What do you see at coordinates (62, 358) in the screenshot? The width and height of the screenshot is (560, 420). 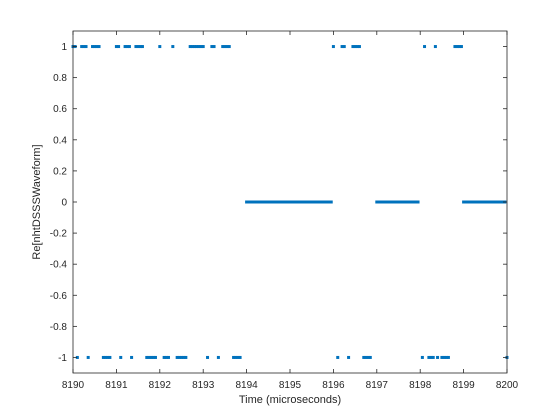 I see `y-tick-label: -1` at bounding box center [62, 358].